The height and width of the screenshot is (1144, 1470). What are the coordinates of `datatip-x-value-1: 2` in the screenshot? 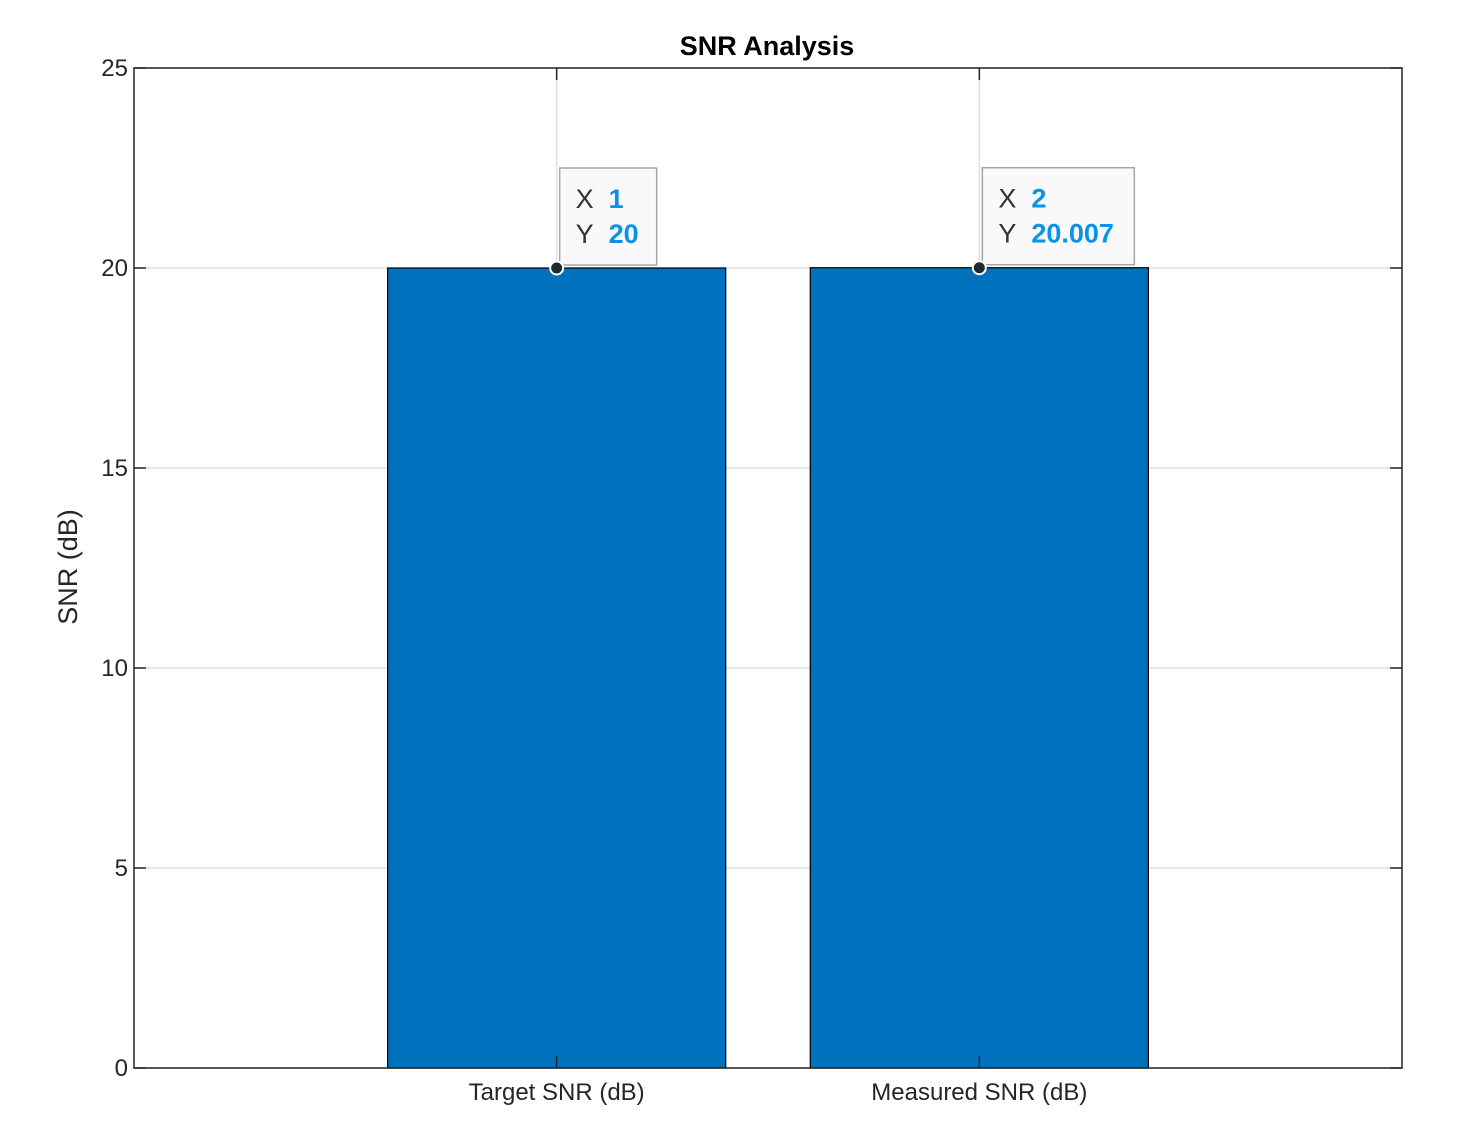 It's located at (1038, 199).